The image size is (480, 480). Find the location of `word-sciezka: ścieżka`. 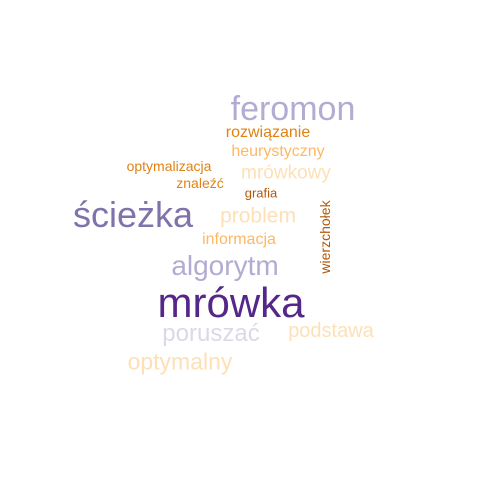

word-sciezka: ścieżka is located at coordinates (133, 214).